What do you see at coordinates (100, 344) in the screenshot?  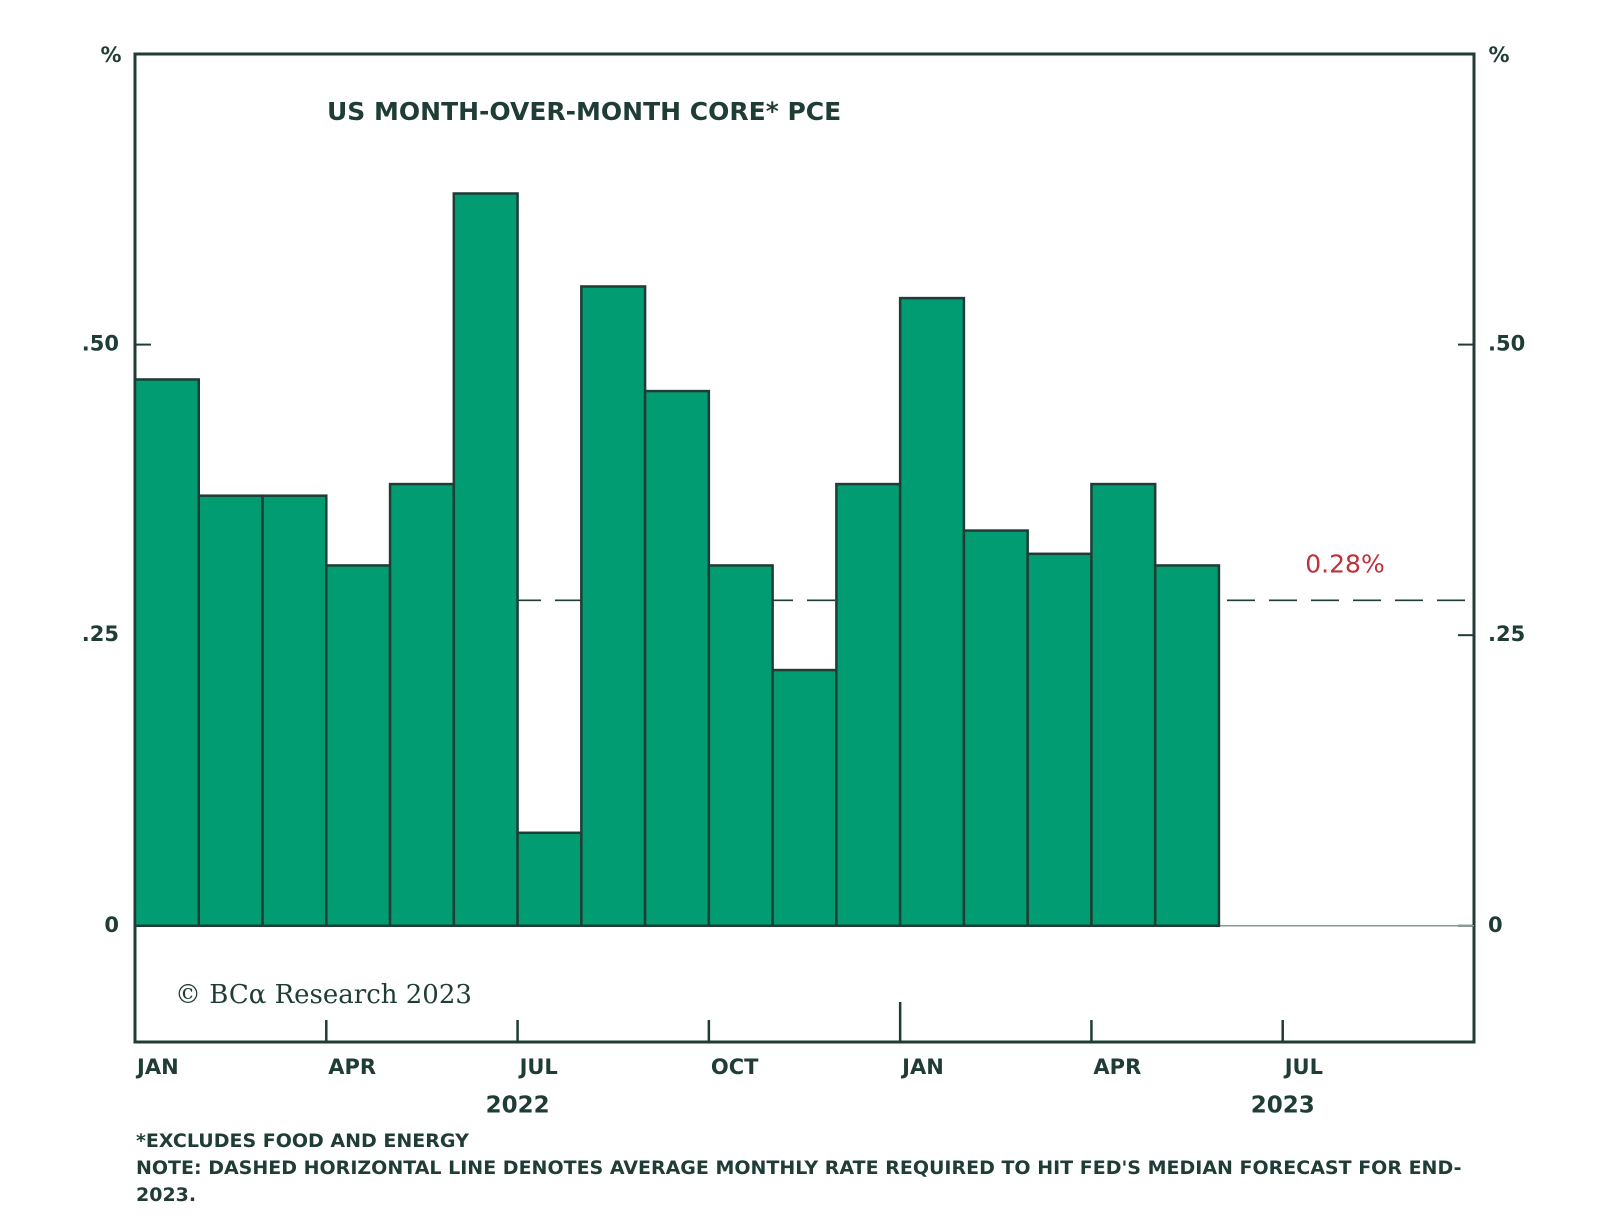 I see `y-tick-label: .50` at bounding box center [100, 344].